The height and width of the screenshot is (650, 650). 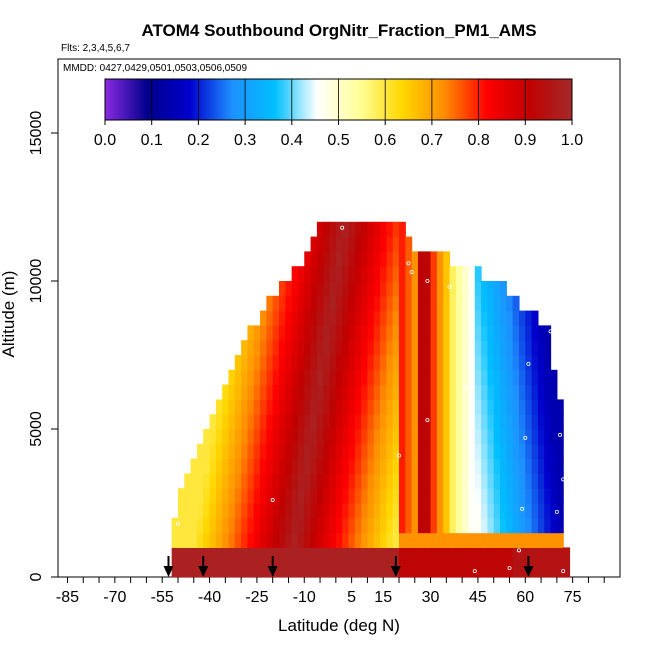 I want to click on colorbar-tick-label: 0.5, so click(x=338, y=140).